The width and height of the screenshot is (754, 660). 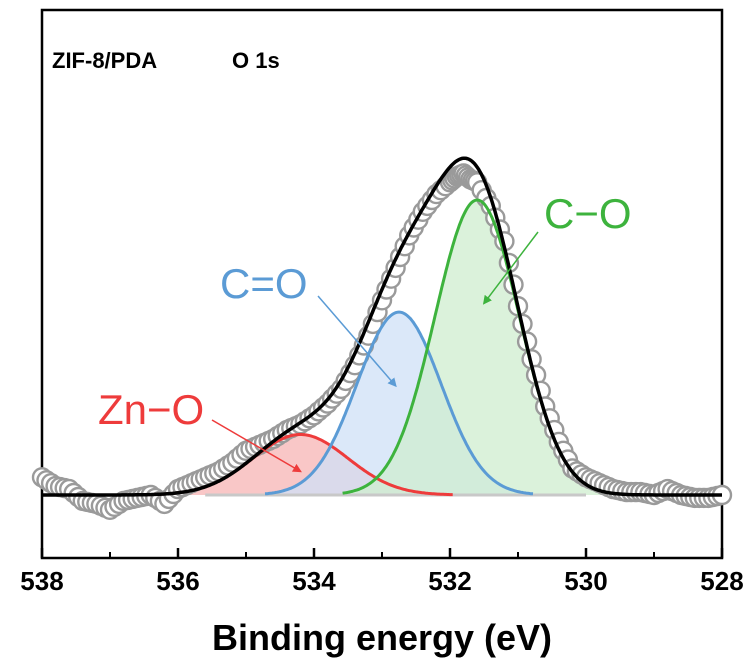 I want to click on peak-label-c-double-o: C=O, so click(x=264, y=283).